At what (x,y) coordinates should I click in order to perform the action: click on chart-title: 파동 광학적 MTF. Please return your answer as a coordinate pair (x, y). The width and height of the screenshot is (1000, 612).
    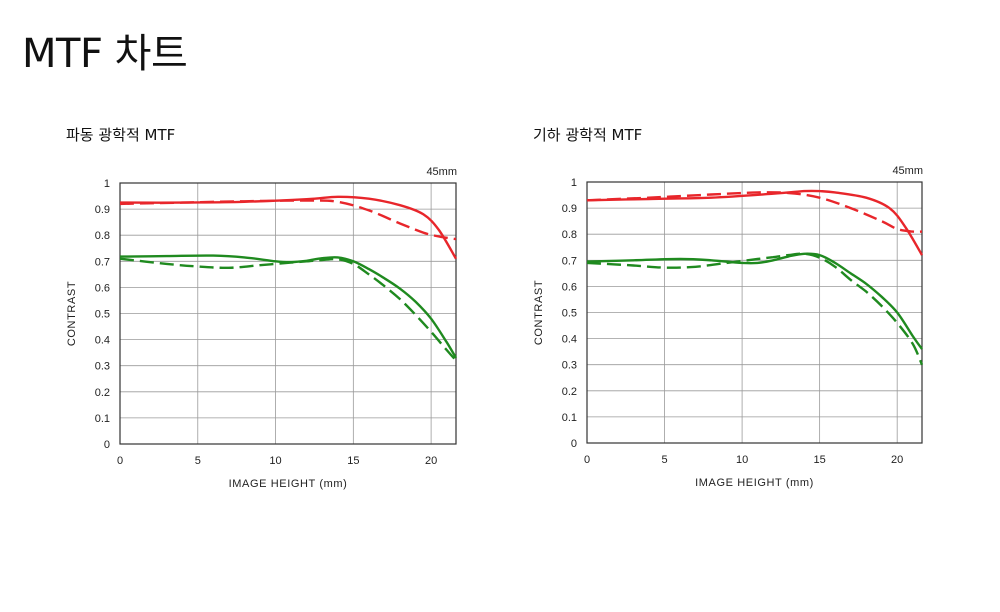
    Looking at the image, I should click on (121, 135).